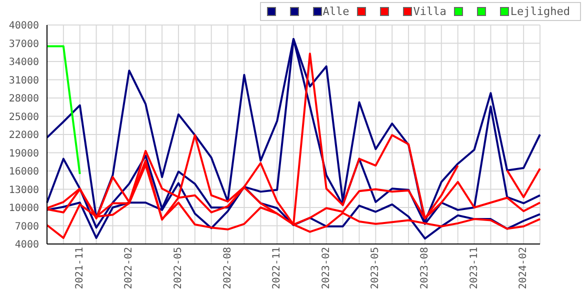 The height and width of the screenshot is (300, 585). I want to click on x-tick-label: 2024-02, so click(524, 268).